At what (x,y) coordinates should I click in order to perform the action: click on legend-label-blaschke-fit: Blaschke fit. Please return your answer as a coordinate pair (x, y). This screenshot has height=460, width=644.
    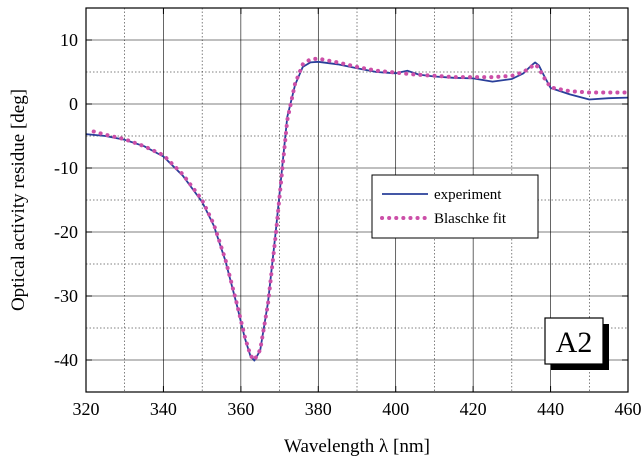
    Looking at the image, I should click on (470, 219).